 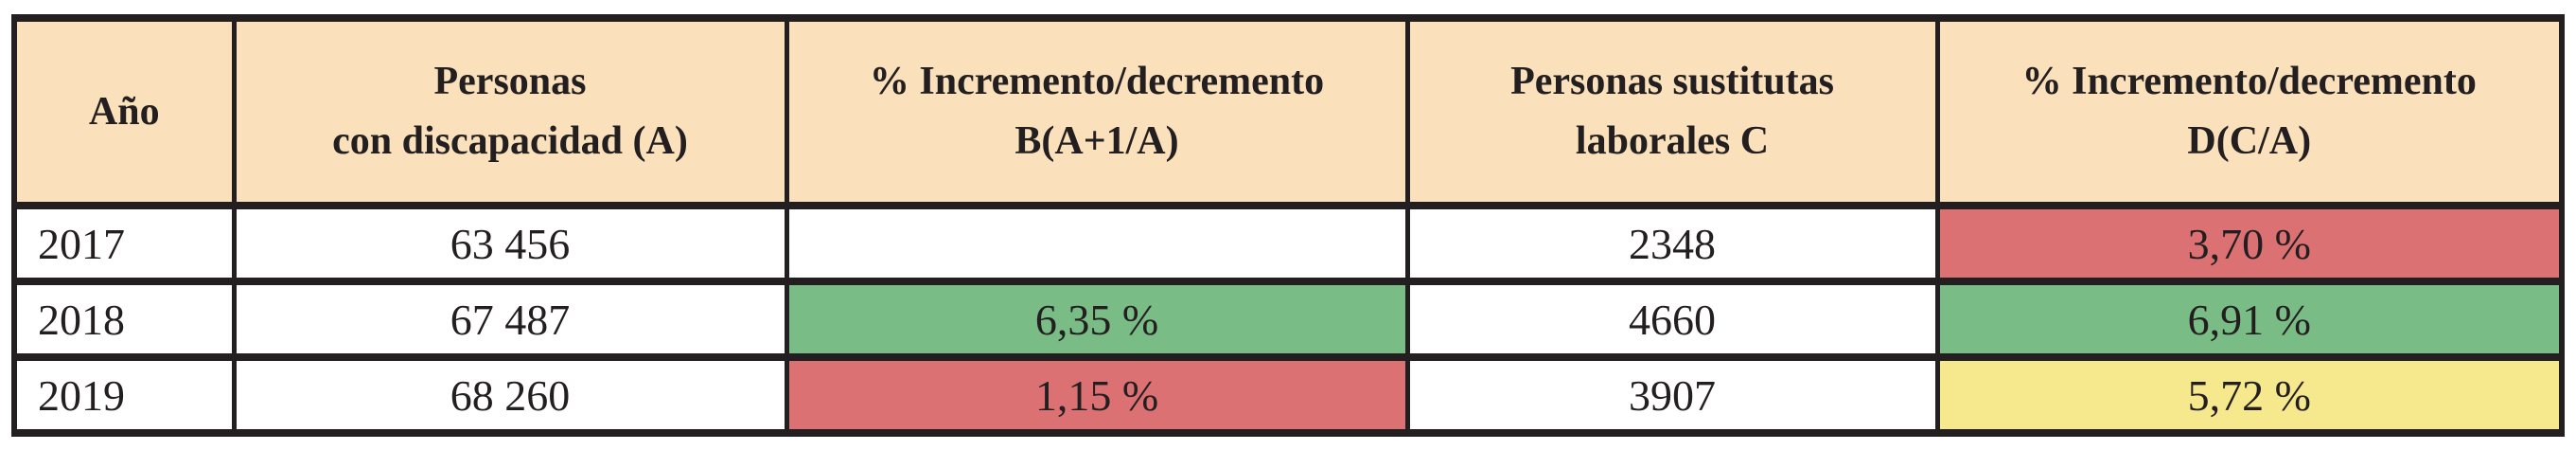 What do you see at coordinates (1097, 243) in the screenshot?
I see `incremento-b-cell` at bounding box center [1097, 243].